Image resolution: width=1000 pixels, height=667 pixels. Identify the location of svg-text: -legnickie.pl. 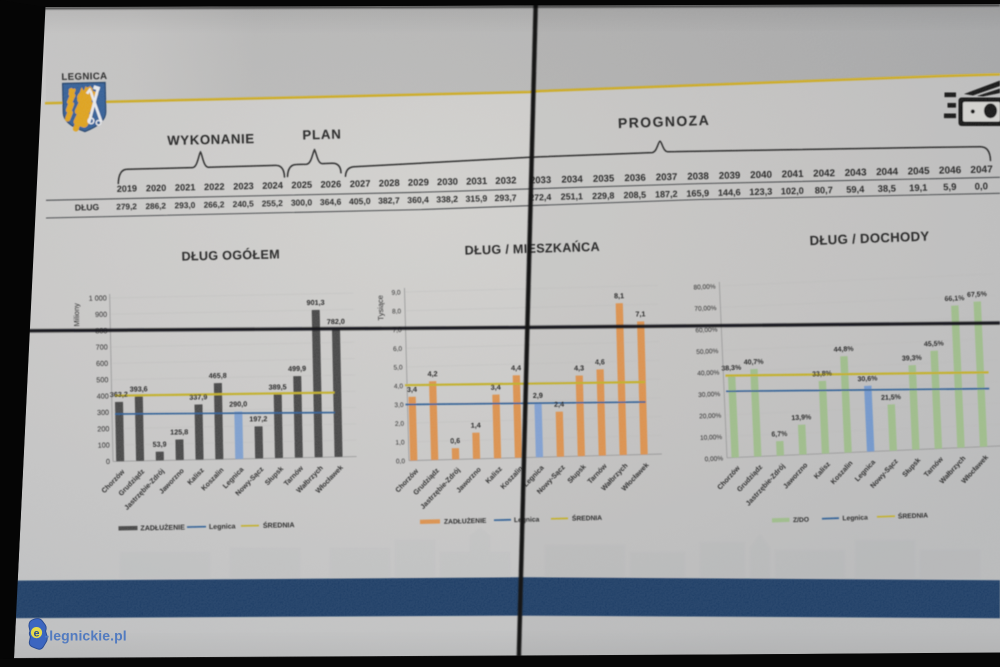
(86, 636).